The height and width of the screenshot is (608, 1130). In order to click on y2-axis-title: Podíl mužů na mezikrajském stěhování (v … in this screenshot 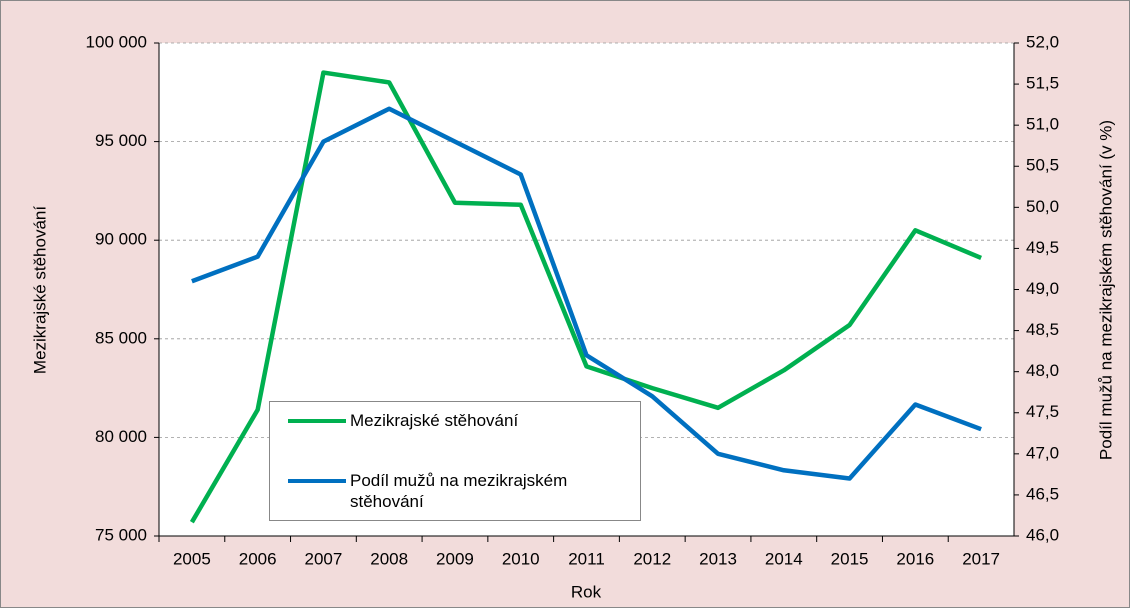, I will do `click(1105, 290)`.